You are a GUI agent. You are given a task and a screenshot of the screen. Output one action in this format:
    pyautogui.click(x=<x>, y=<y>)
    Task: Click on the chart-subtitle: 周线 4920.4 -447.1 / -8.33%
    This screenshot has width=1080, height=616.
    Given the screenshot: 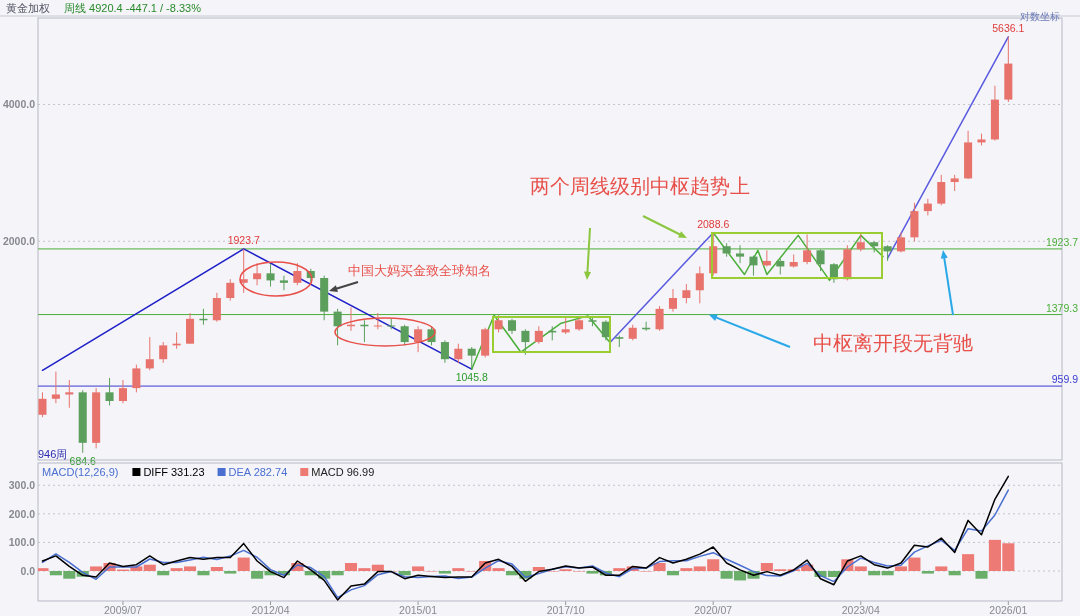 What is the action you would take?
    pyautogui.click(x=133, y=8)
    